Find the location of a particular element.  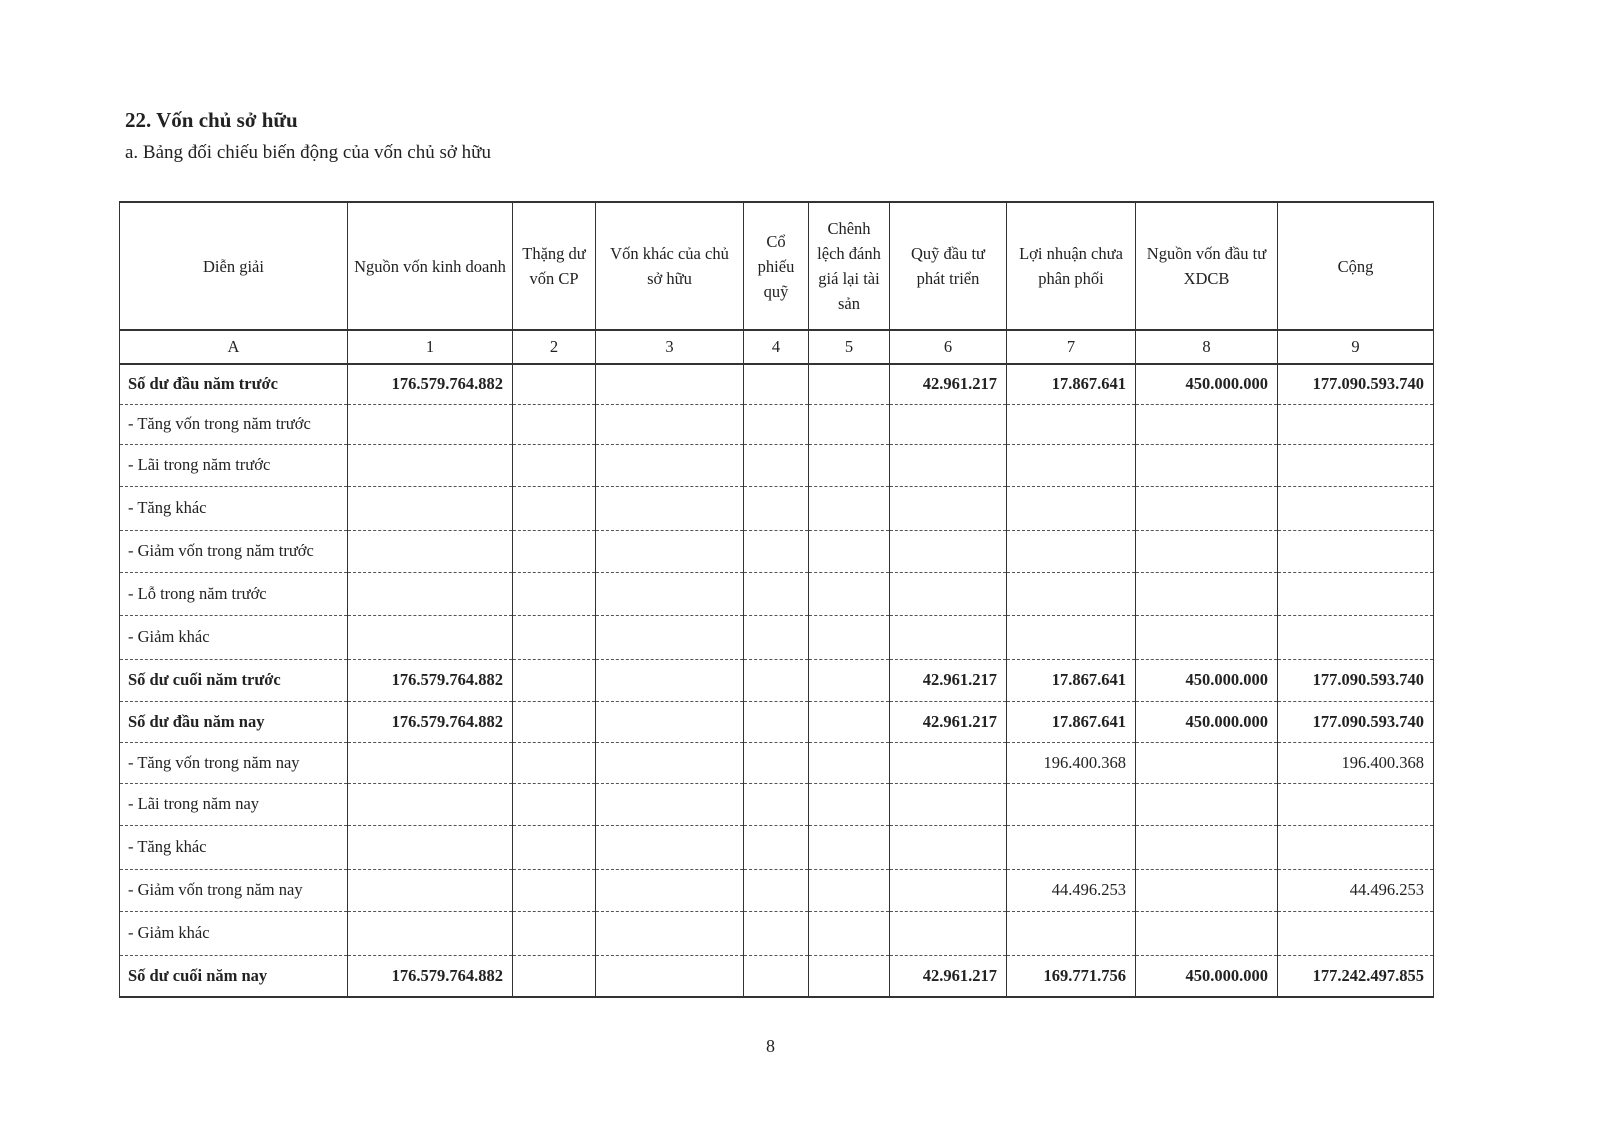

row-label: - Tăng vốn trong năm nay is located at coordinates (233, 763).